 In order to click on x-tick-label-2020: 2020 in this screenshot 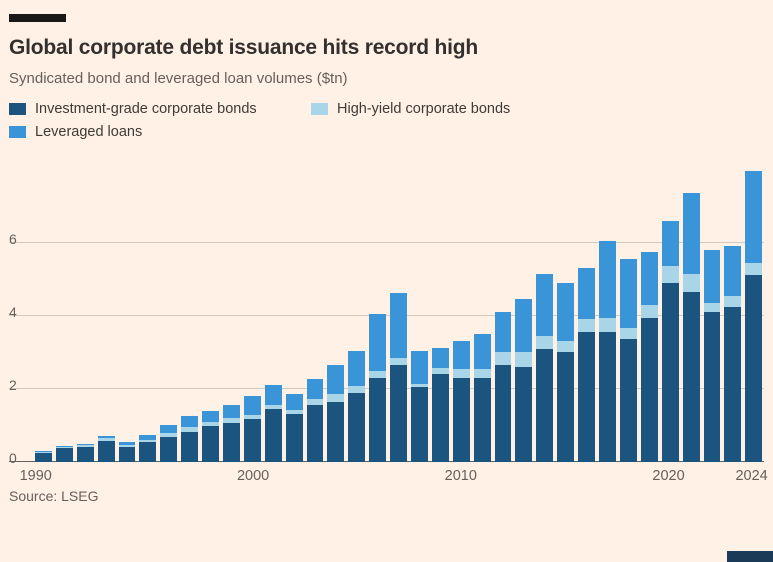, I will do `click(668, 476)`.